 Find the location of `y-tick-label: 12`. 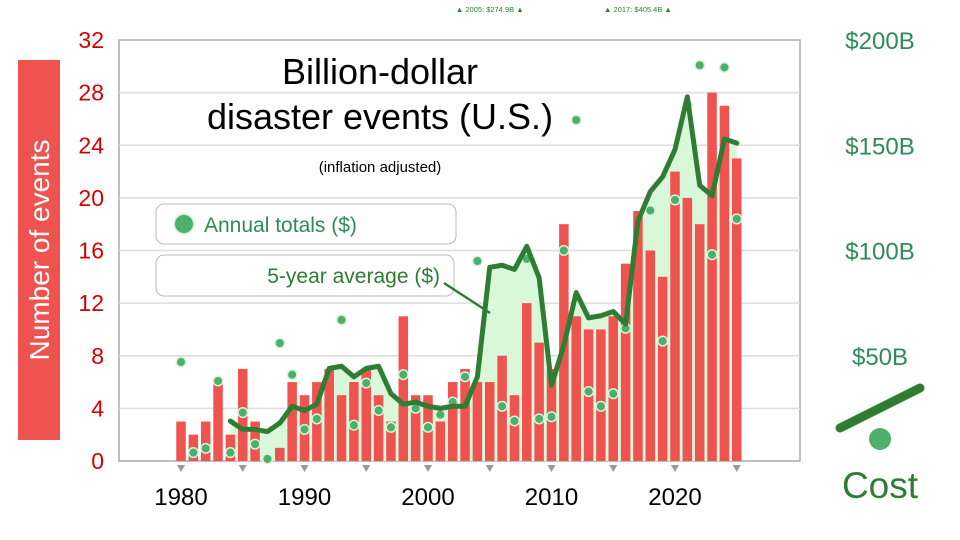

y-tick-label: 12 is located at coordinates (91, 303).